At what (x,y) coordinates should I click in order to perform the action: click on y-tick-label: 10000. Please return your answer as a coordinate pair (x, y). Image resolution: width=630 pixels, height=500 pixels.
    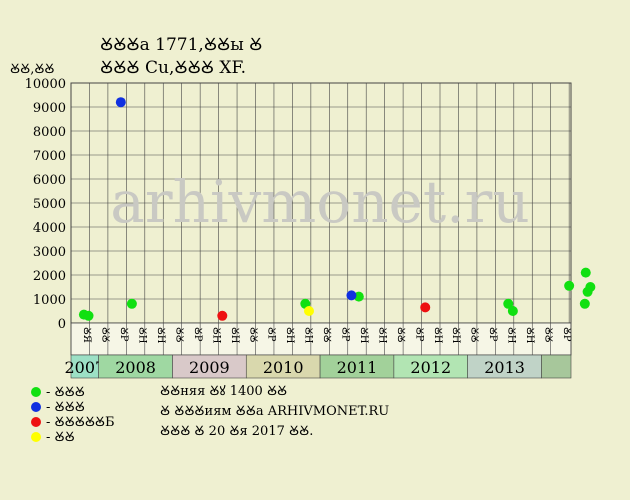
    Looking at the image, I should click on (45, 84).